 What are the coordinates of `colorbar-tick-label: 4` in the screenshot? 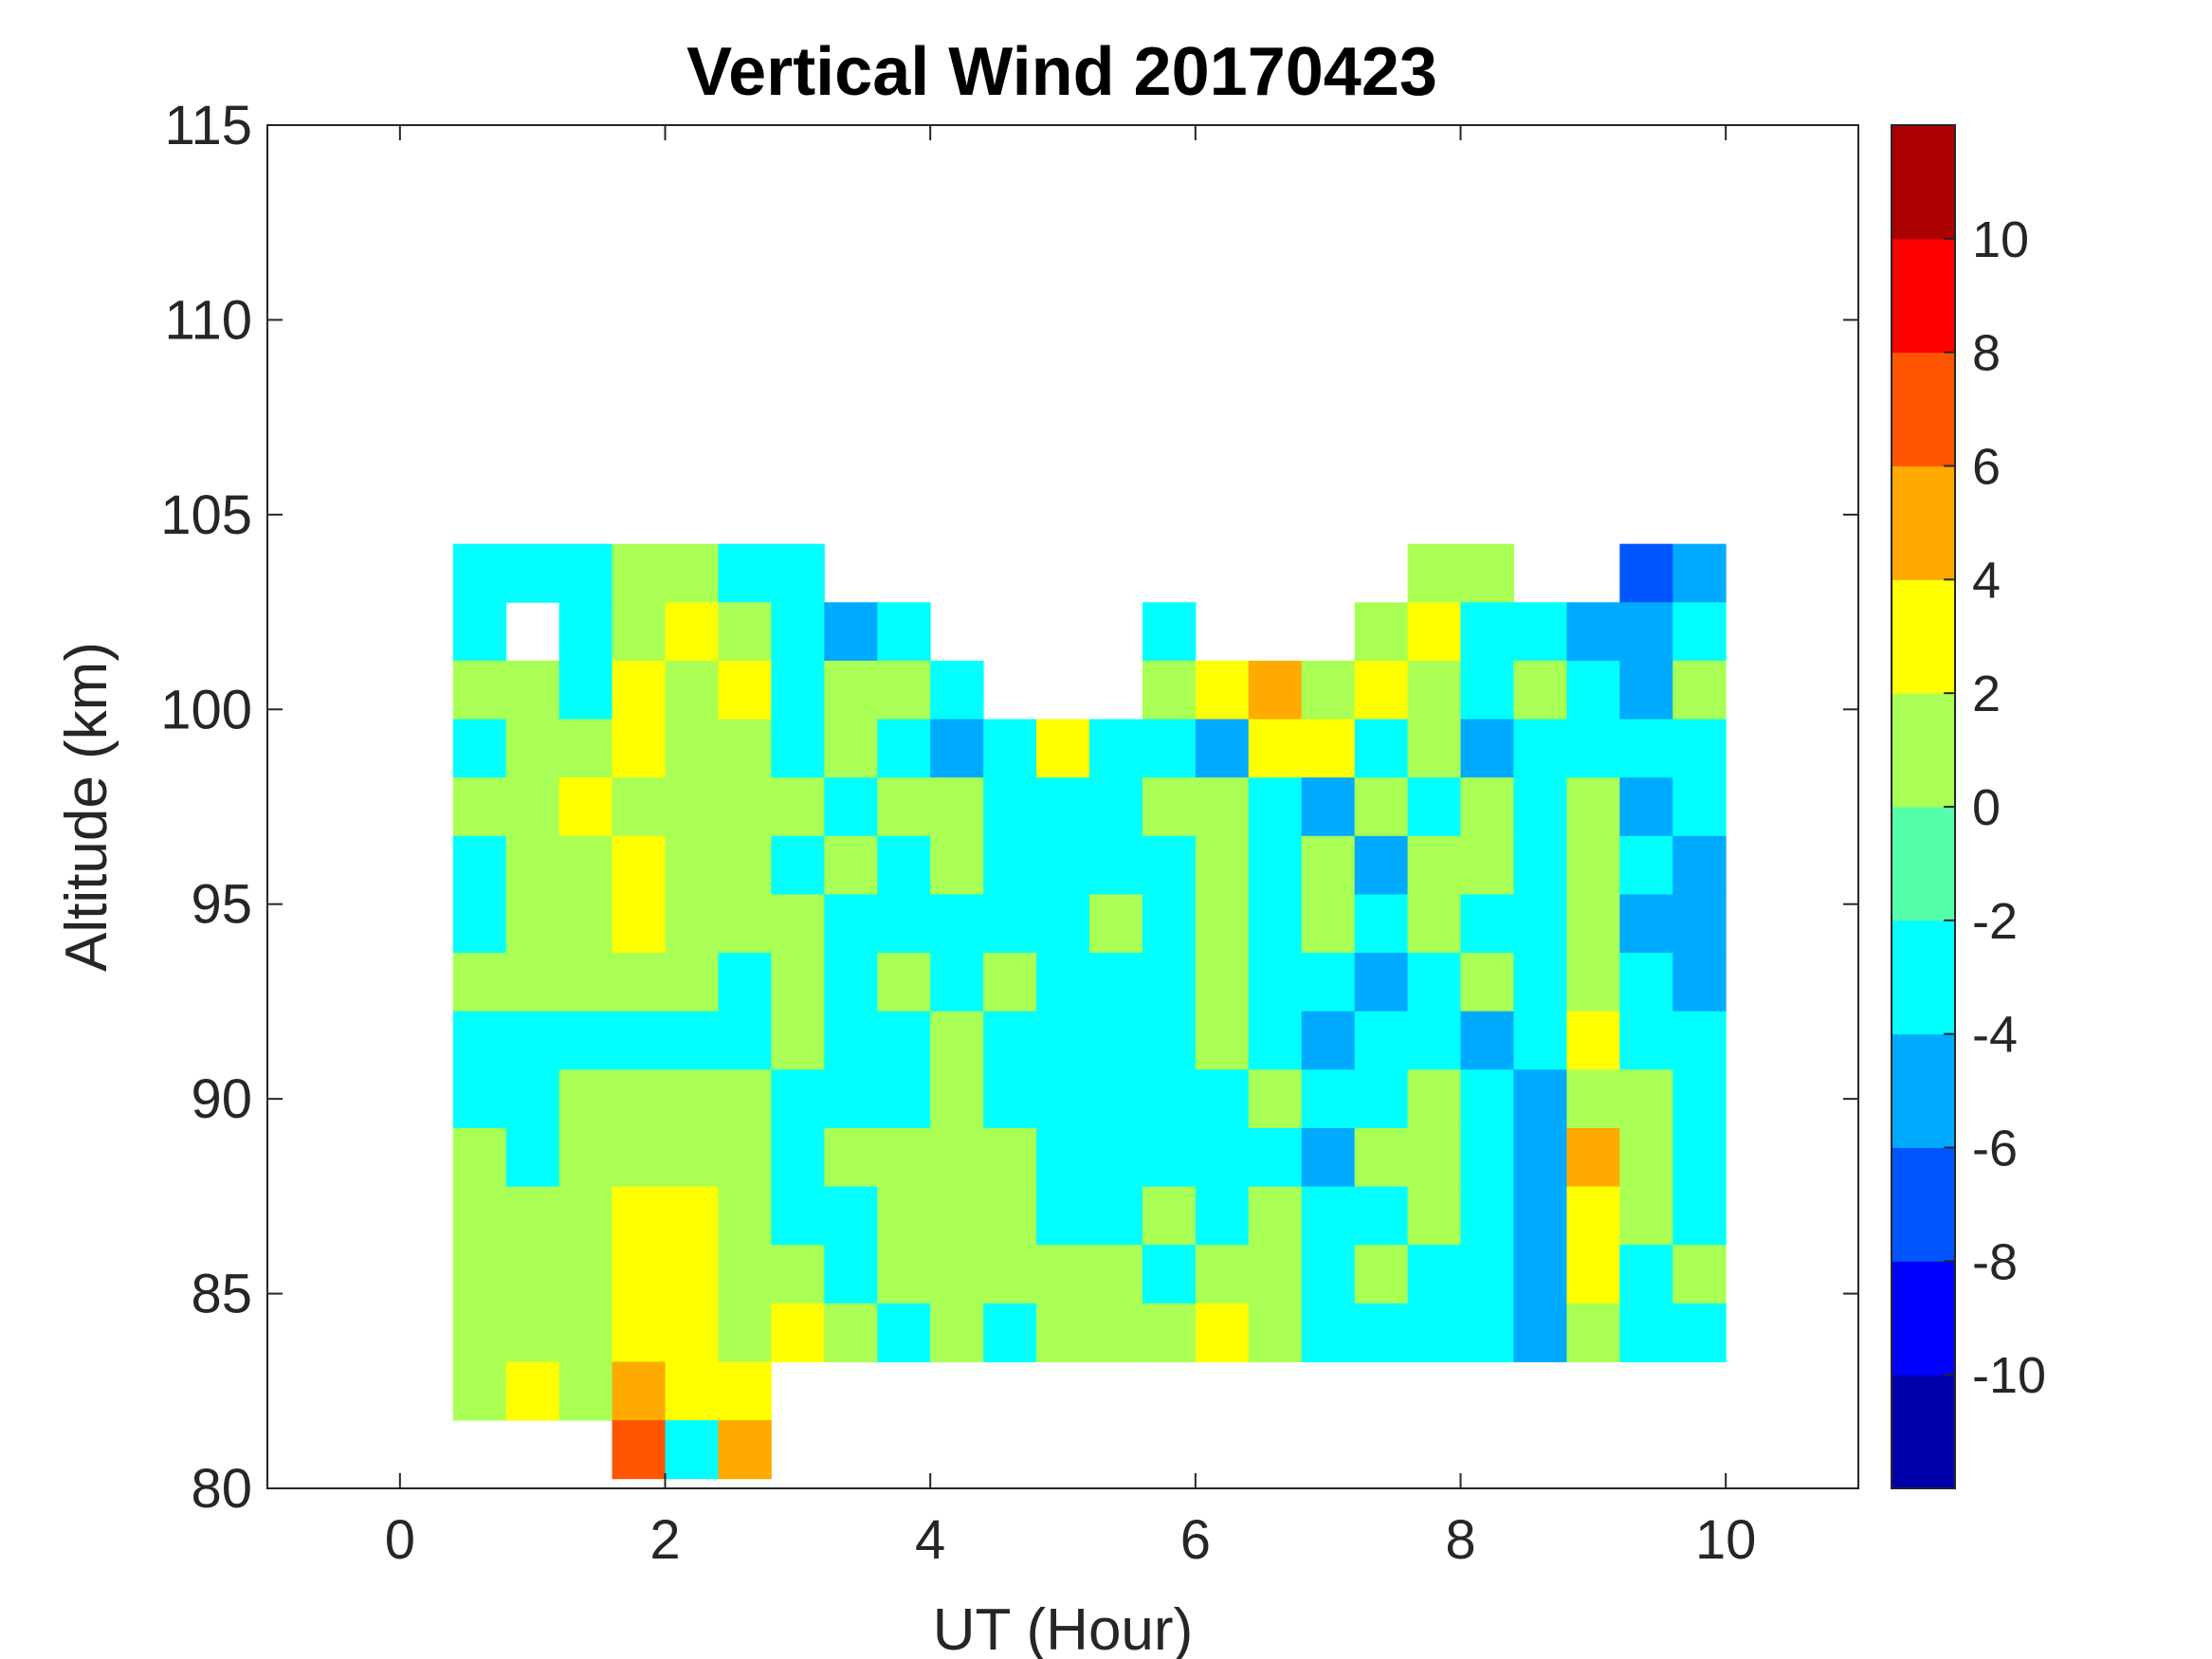 It's located at (1986, 580).